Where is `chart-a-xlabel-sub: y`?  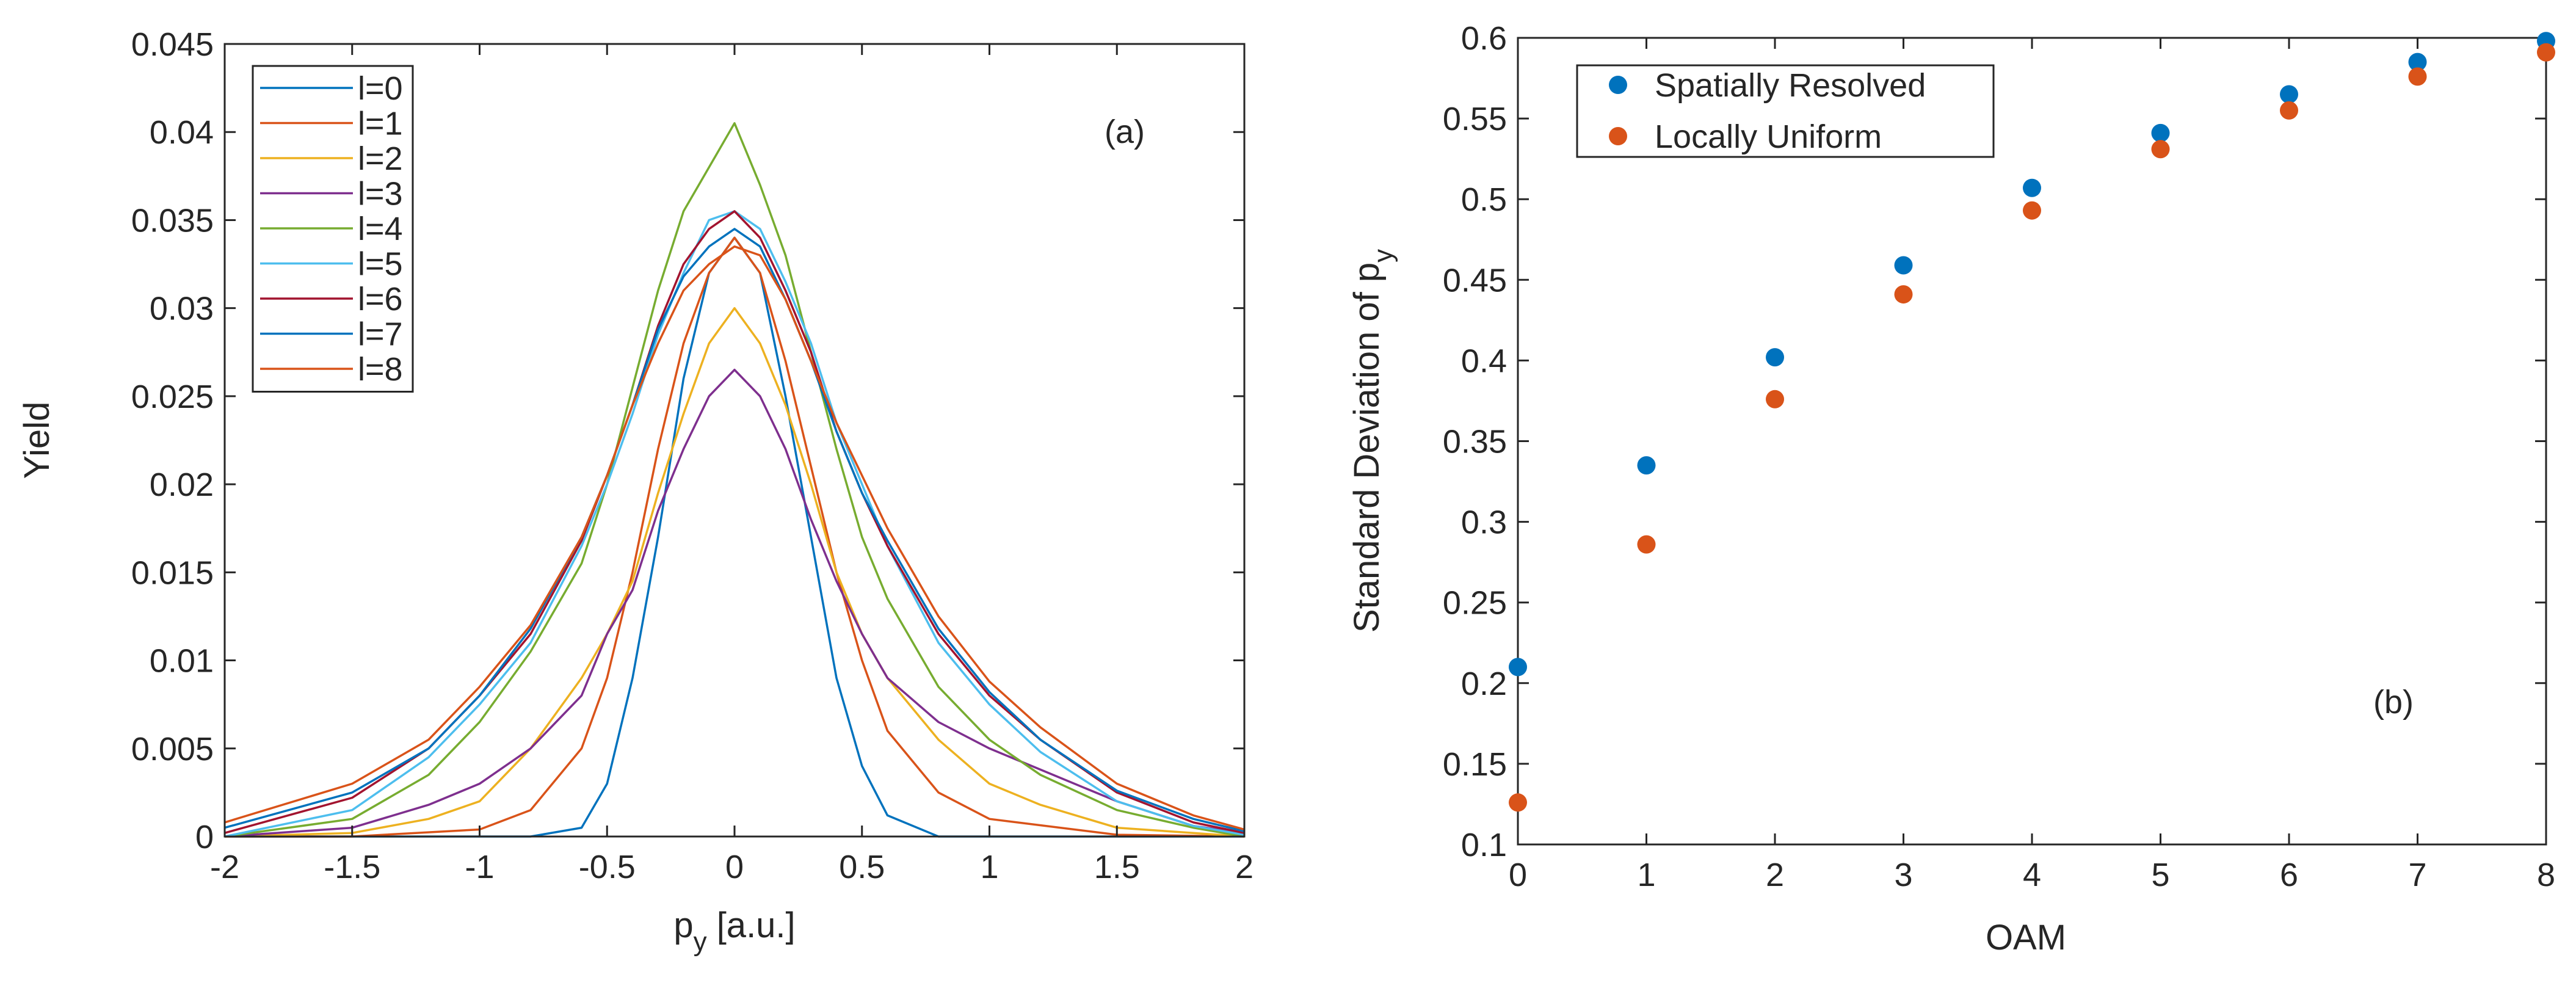 chart-a-xlabel-sub: y is located at coordinates (700, 942).